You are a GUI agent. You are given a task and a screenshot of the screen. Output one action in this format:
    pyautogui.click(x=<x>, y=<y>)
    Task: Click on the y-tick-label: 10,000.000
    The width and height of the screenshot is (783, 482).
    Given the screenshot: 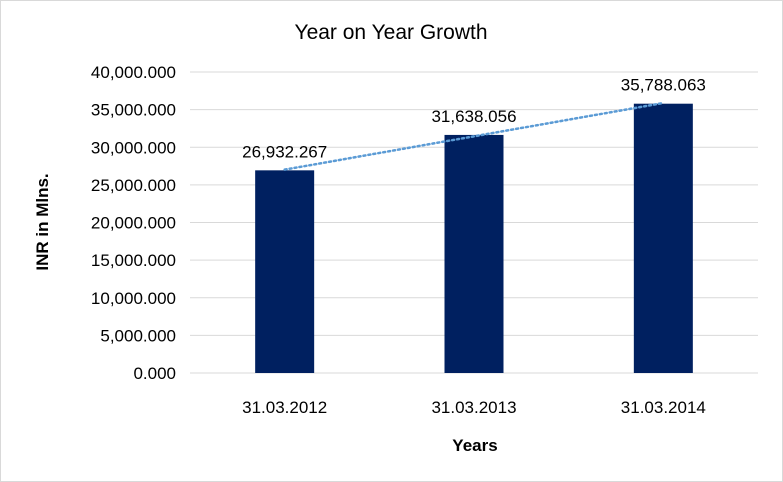 What is the action you would take?
    pyautogui.click(x=133, y=298)
    